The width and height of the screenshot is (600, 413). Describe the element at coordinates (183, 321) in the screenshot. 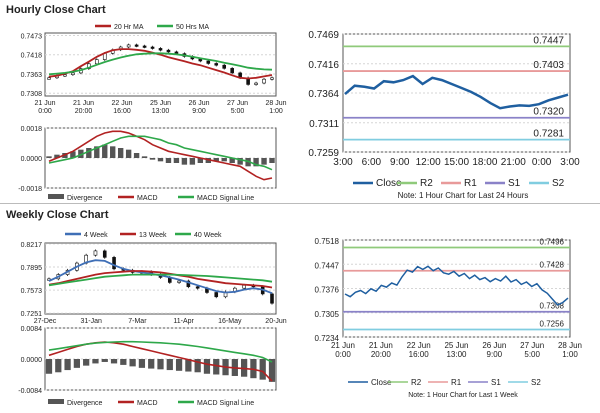

I see `x-tick-label: 11-Apr` at that location.